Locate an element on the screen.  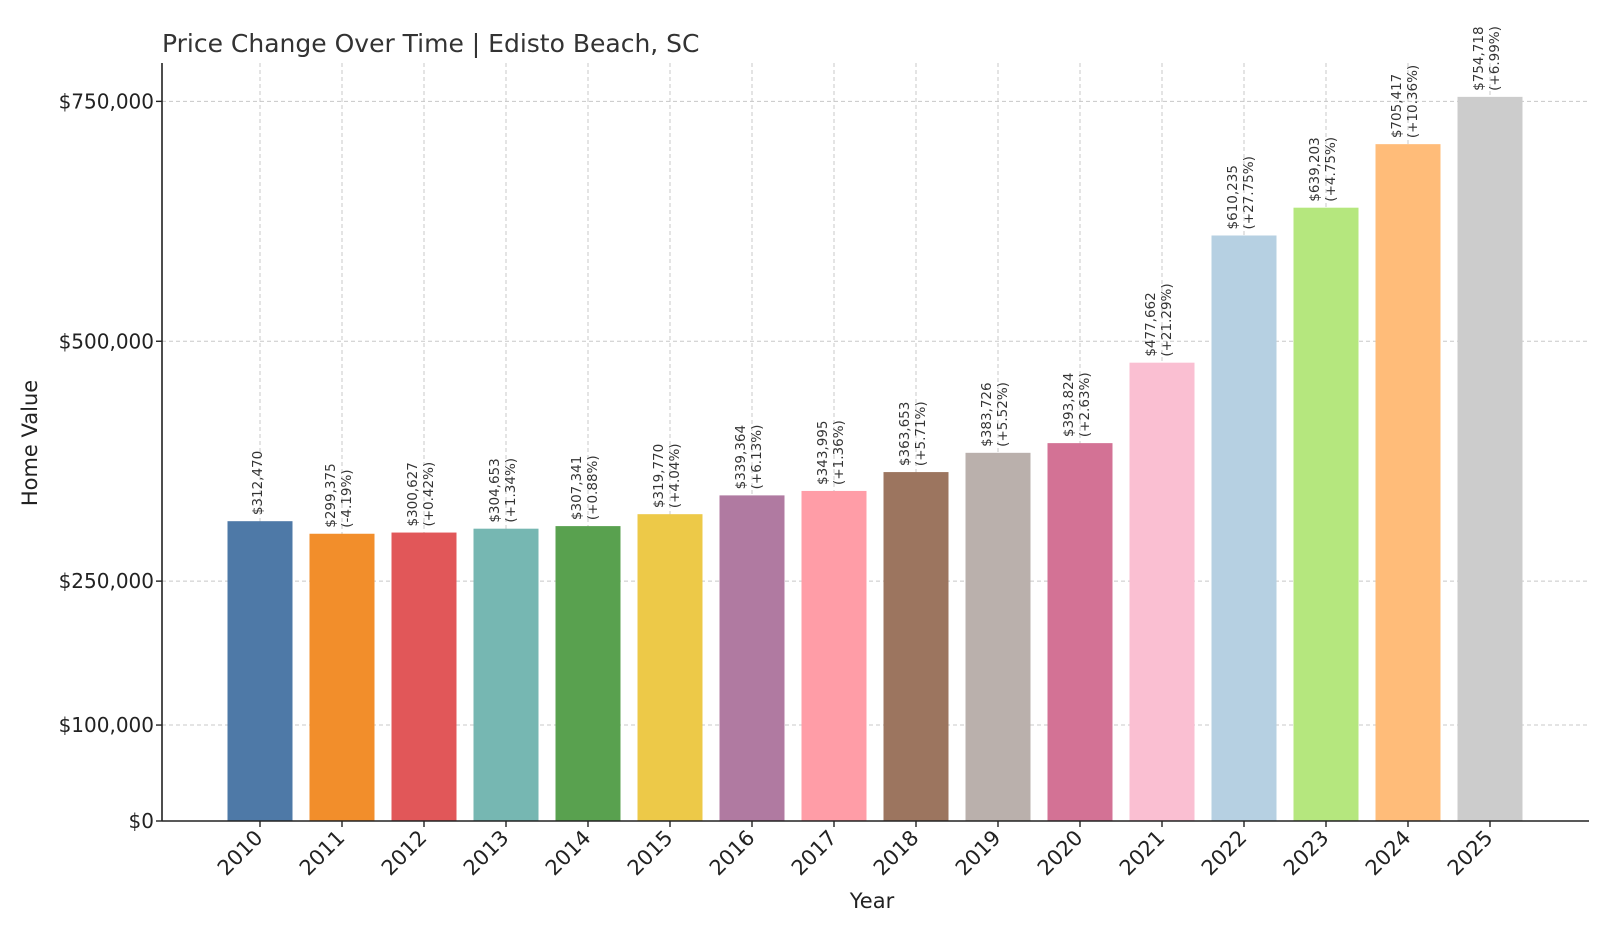
x-tick-label: 2019 is located at coordinates (978, 853).